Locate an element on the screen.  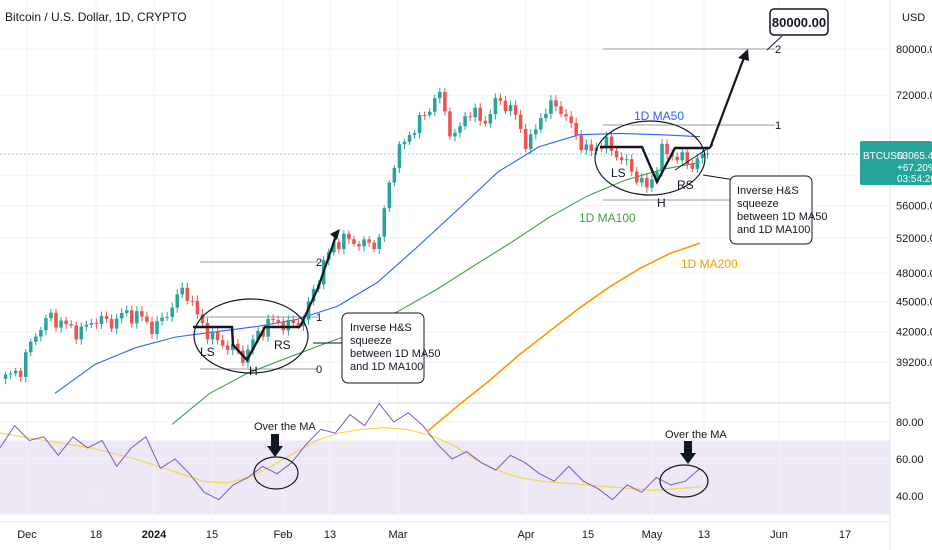
rsi-axis: 40.00 60.00 80.00 is located at coordinates (910, 460).